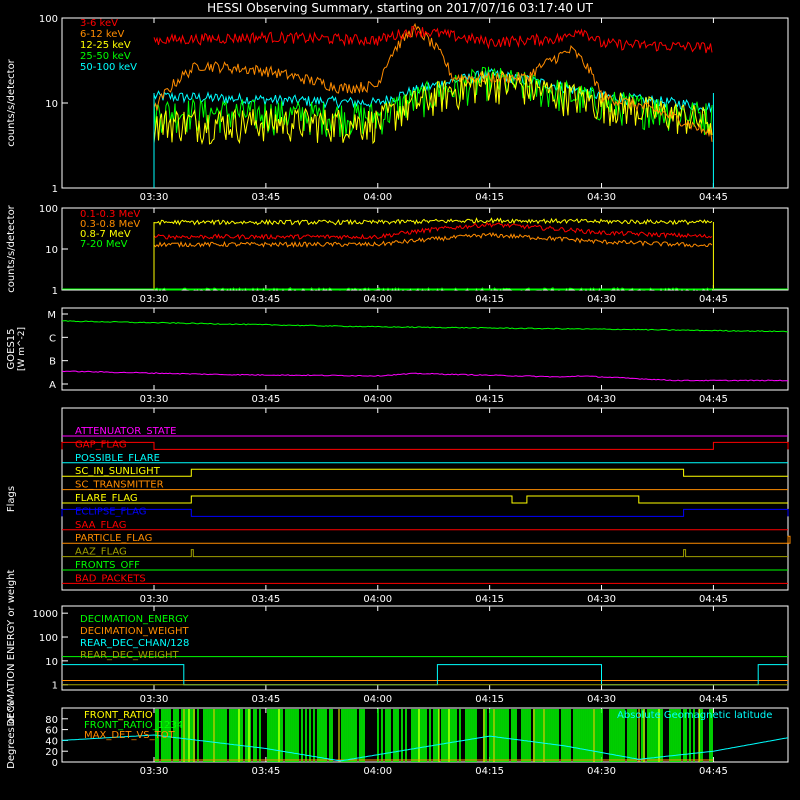  What do you see at coordinates (118, 715) in the screenshot?
I see `legend-entry: FRONT_RATIO` at bounding box center [118, 715].